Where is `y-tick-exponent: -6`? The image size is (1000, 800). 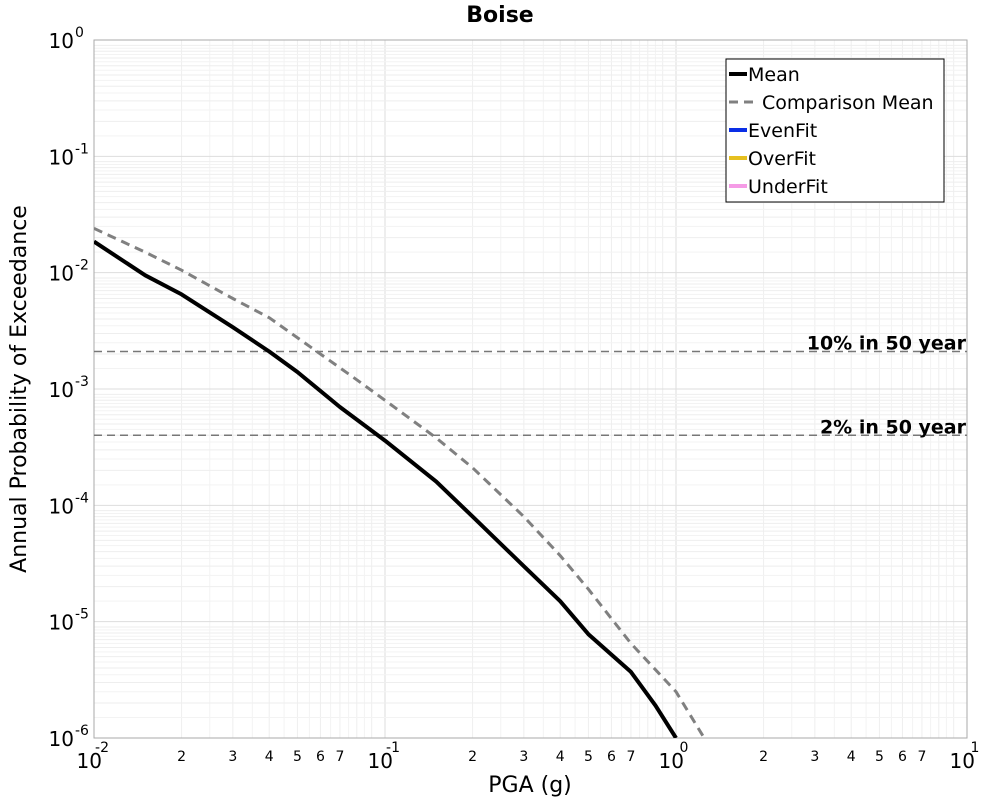 y-tick-exponent: -6 is located at coordinates (82, 731).